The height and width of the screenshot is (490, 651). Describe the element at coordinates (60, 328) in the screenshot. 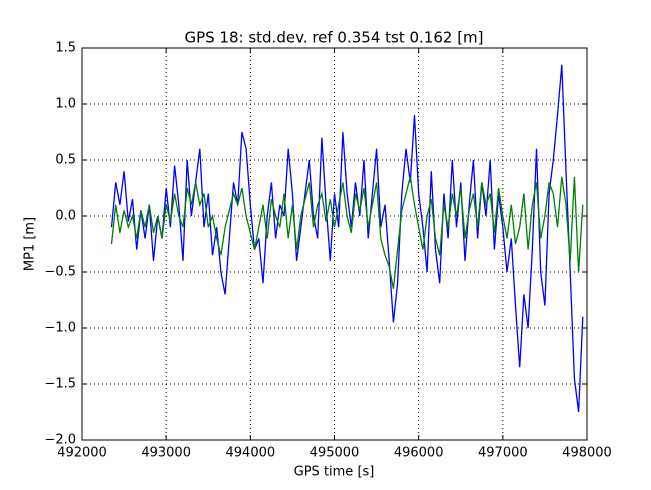

I see `y-tick-label: −1.0` at that location.